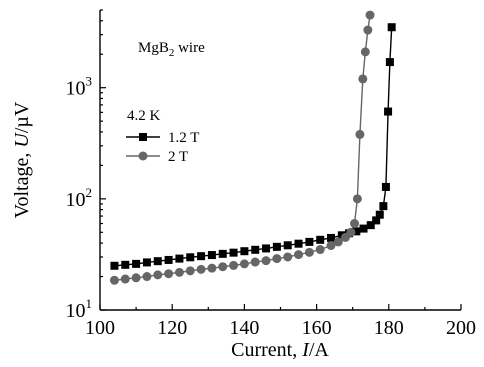  I want to click on x-axis-title: Current, I/A, so click(280, 350).